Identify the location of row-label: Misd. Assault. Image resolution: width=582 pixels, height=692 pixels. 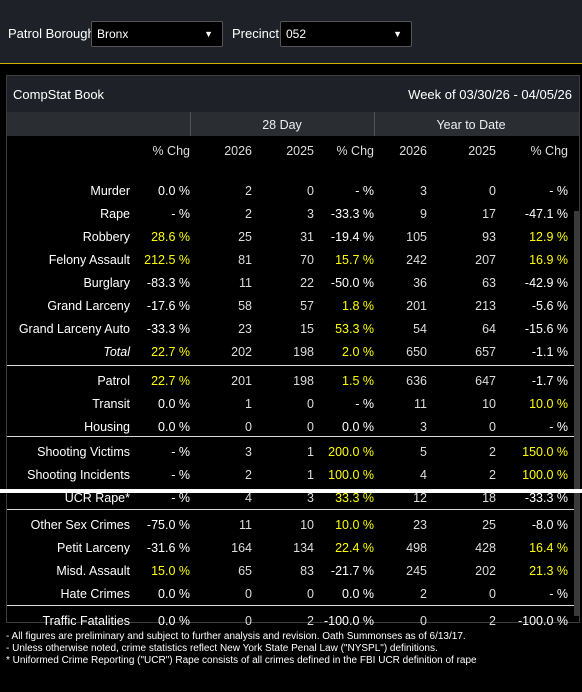
(93, 571).